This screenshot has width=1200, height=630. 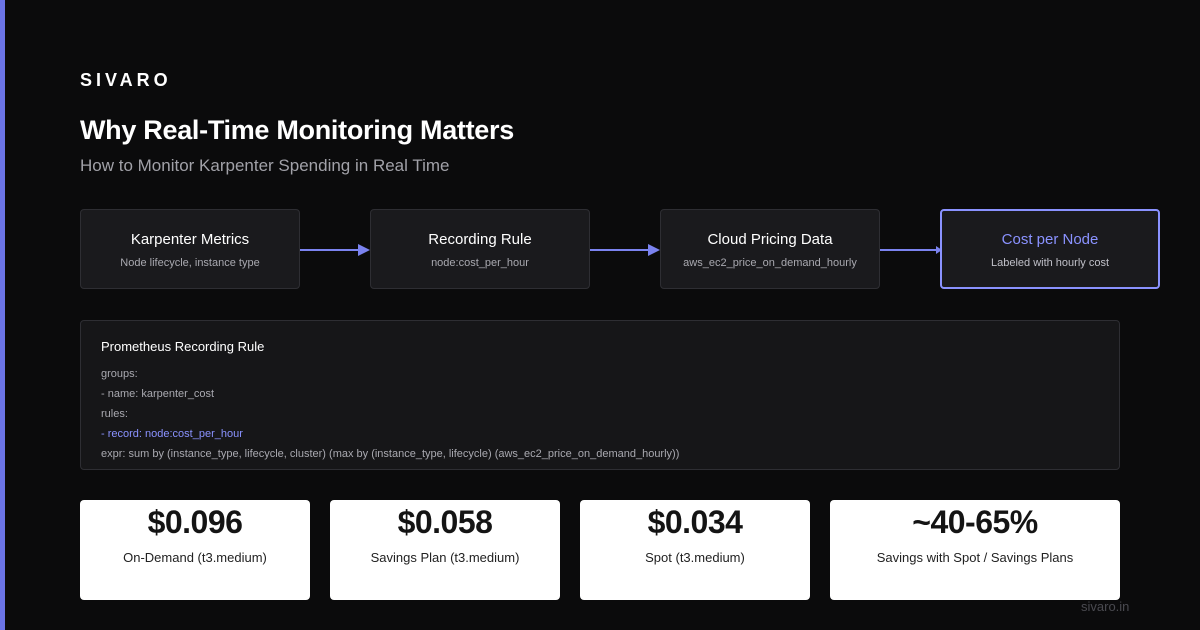 I want to click on flow-node-title: Cost per Node, so click(x=1050, y=239).